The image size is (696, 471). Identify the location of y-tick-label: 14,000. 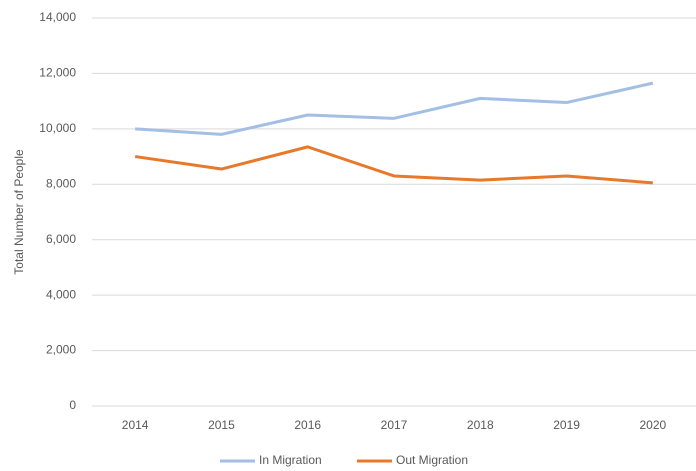
(57, 17).